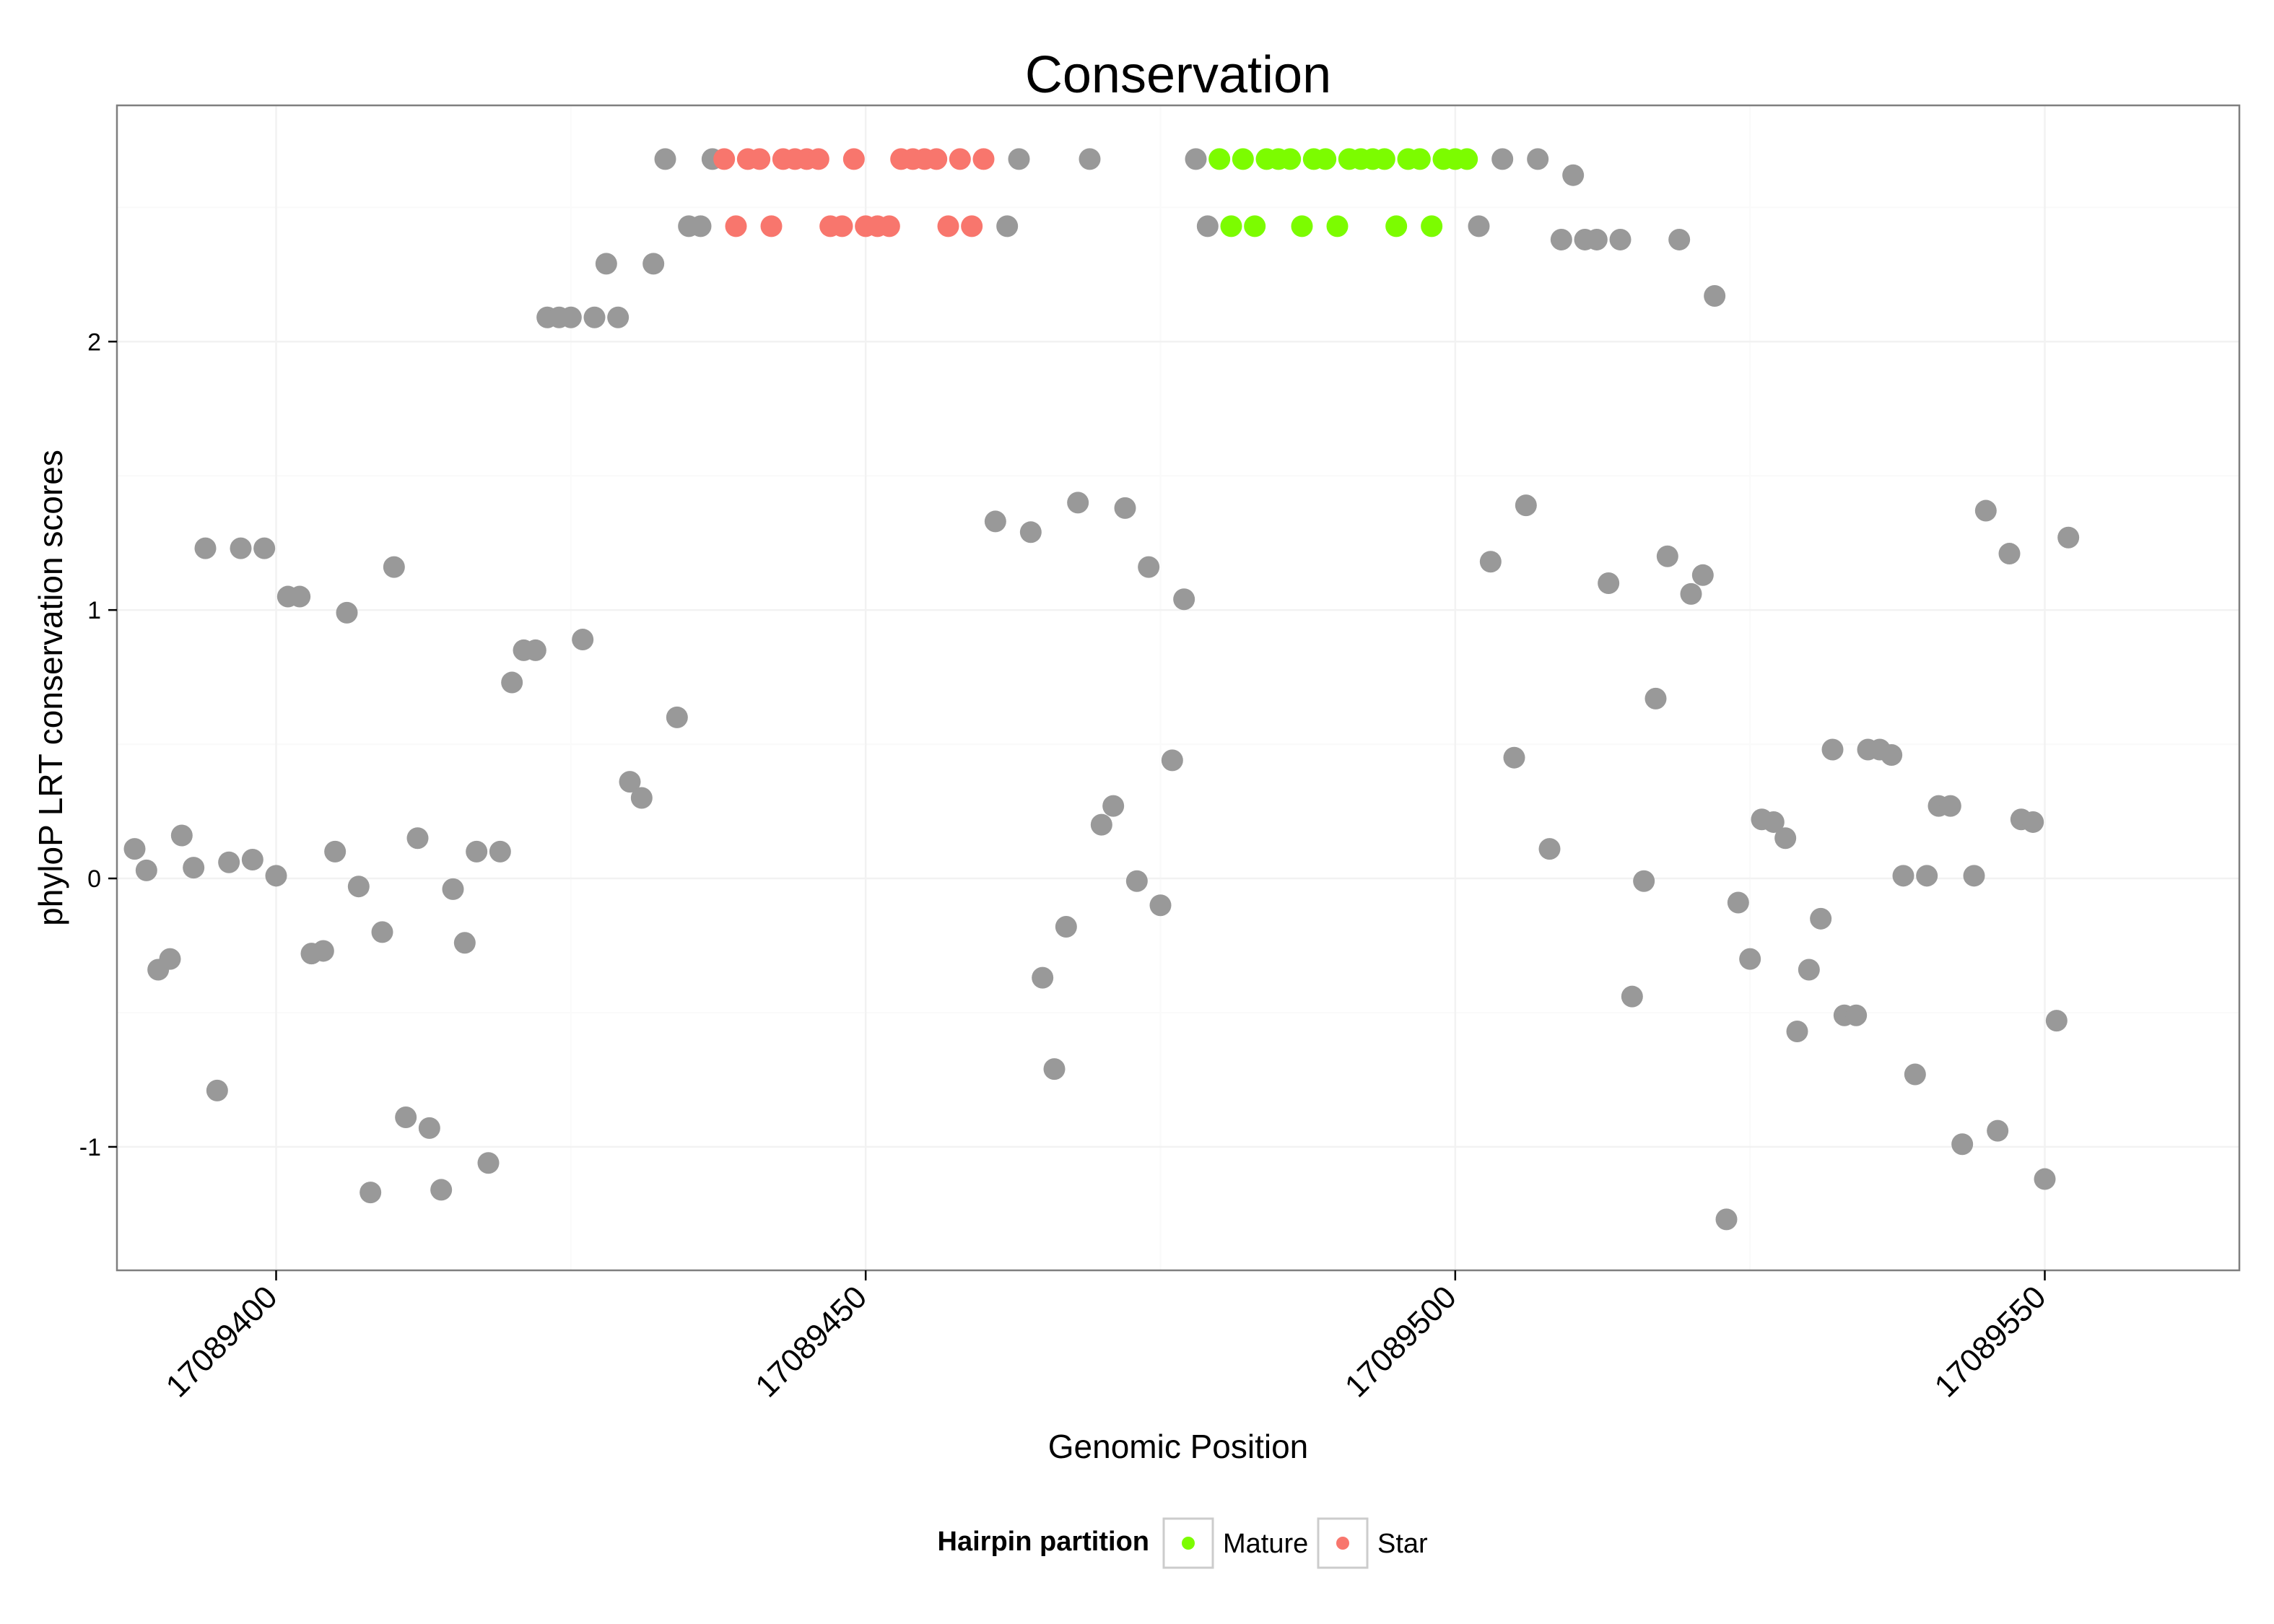 This screenshot has width=2274, height=1624. I want to click on legend: Hairpin partition Mature Star, so click(1183, 1543).